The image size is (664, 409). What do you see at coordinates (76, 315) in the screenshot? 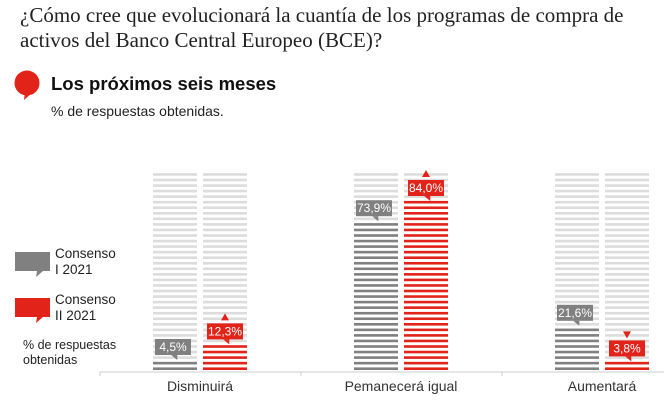
I see `legend-label-line2: II 2021` at bounding box center [76, 315].